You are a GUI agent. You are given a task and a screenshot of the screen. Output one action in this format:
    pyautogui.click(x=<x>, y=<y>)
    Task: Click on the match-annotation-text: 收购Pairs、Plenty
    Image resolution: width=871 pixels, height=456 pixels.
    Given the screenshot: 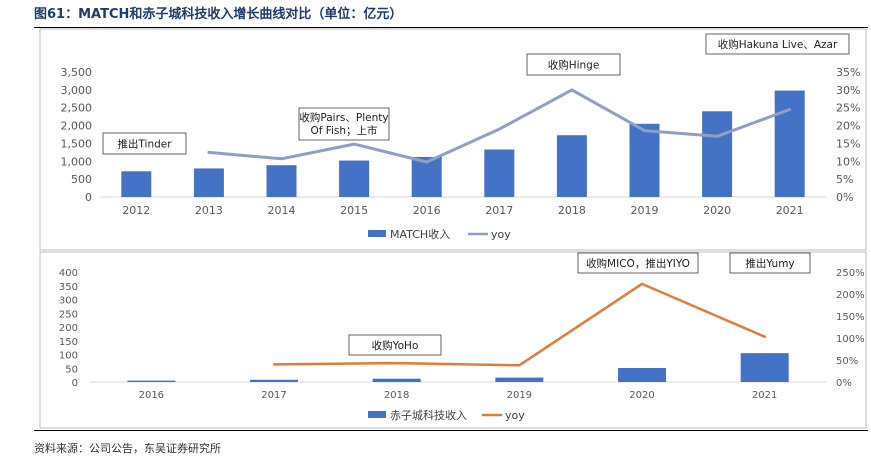 What is the action you would take?
    pyautogui.click(x=343, y=117)
    